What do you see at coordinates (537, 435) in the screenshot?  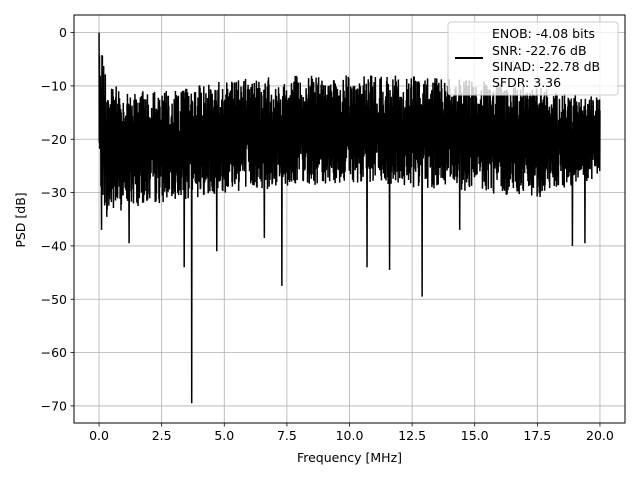 I see `x-tick-label: 17.5` at bounding box center [537, 435].